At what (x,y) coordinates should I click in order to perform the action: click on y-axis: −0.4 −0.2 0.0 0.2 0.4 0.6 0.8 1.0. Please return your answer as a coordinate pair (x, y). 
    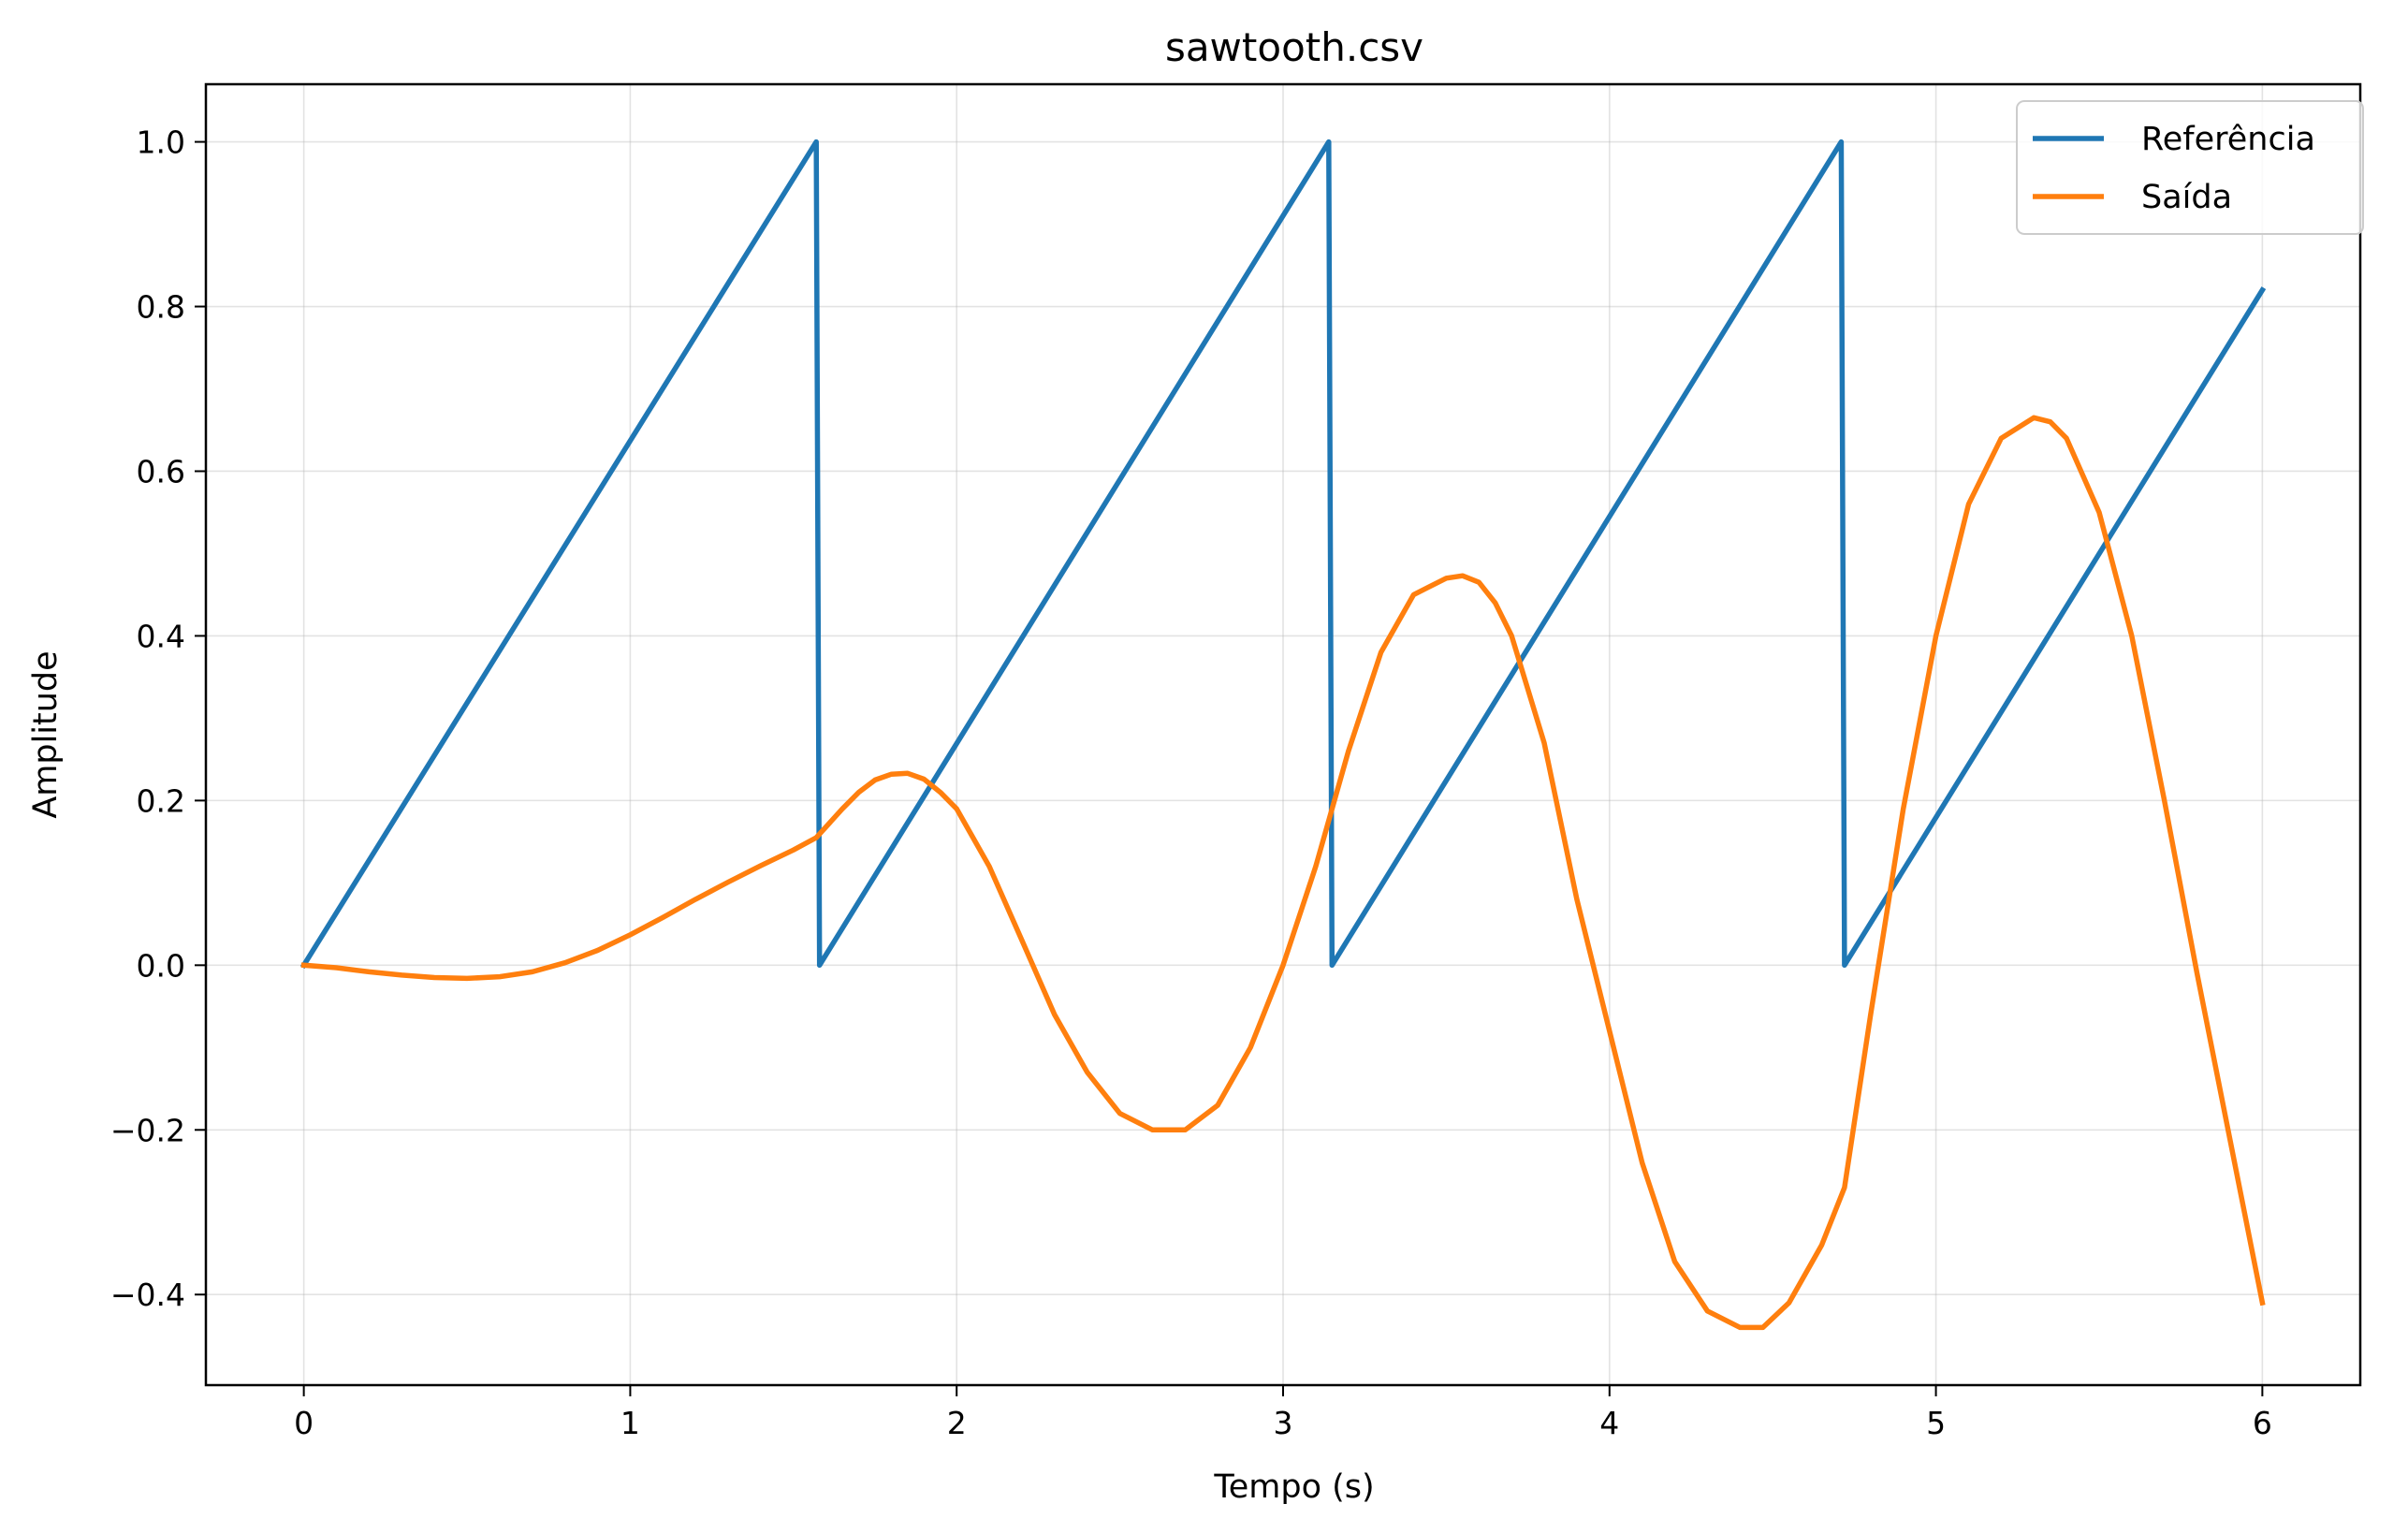
    Looking at the image, I should click on (158, 719).